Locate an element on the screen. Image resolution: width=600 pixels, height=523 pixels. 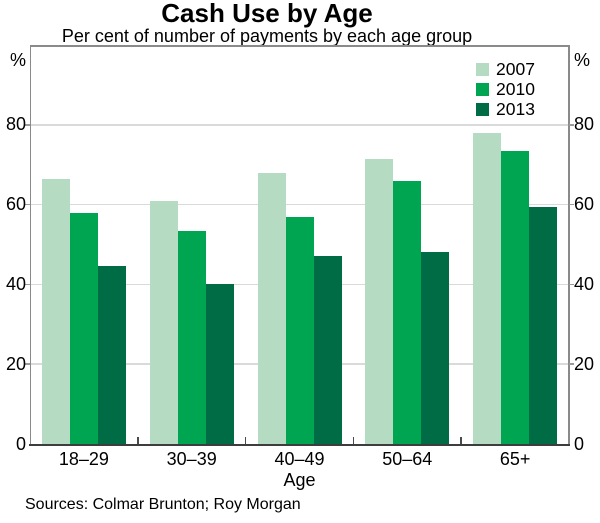
y-axis-unit-left: % is located at coordinates (17, 60).